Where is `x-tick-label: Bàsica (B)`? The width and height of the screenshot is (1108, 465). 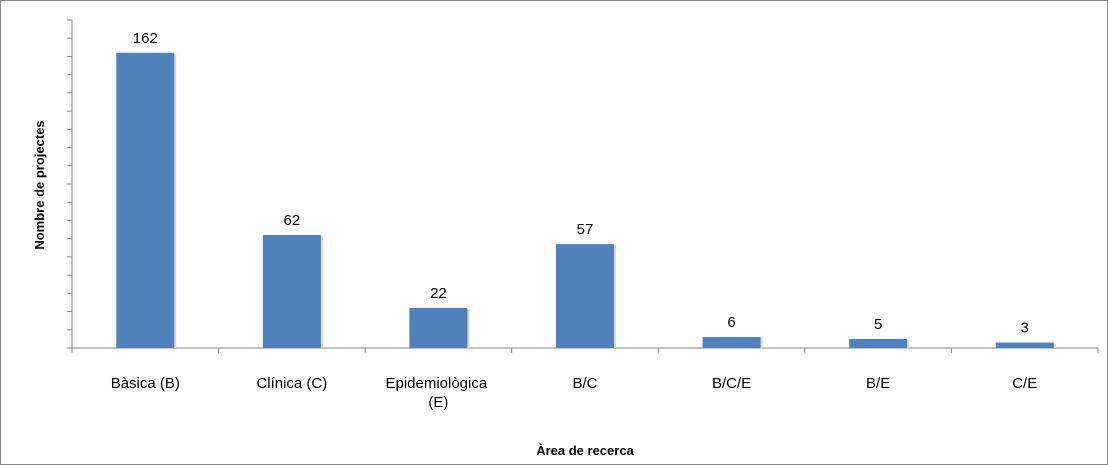
x-tick-label: Bàsica (B) is located at coordinates (145, 383).